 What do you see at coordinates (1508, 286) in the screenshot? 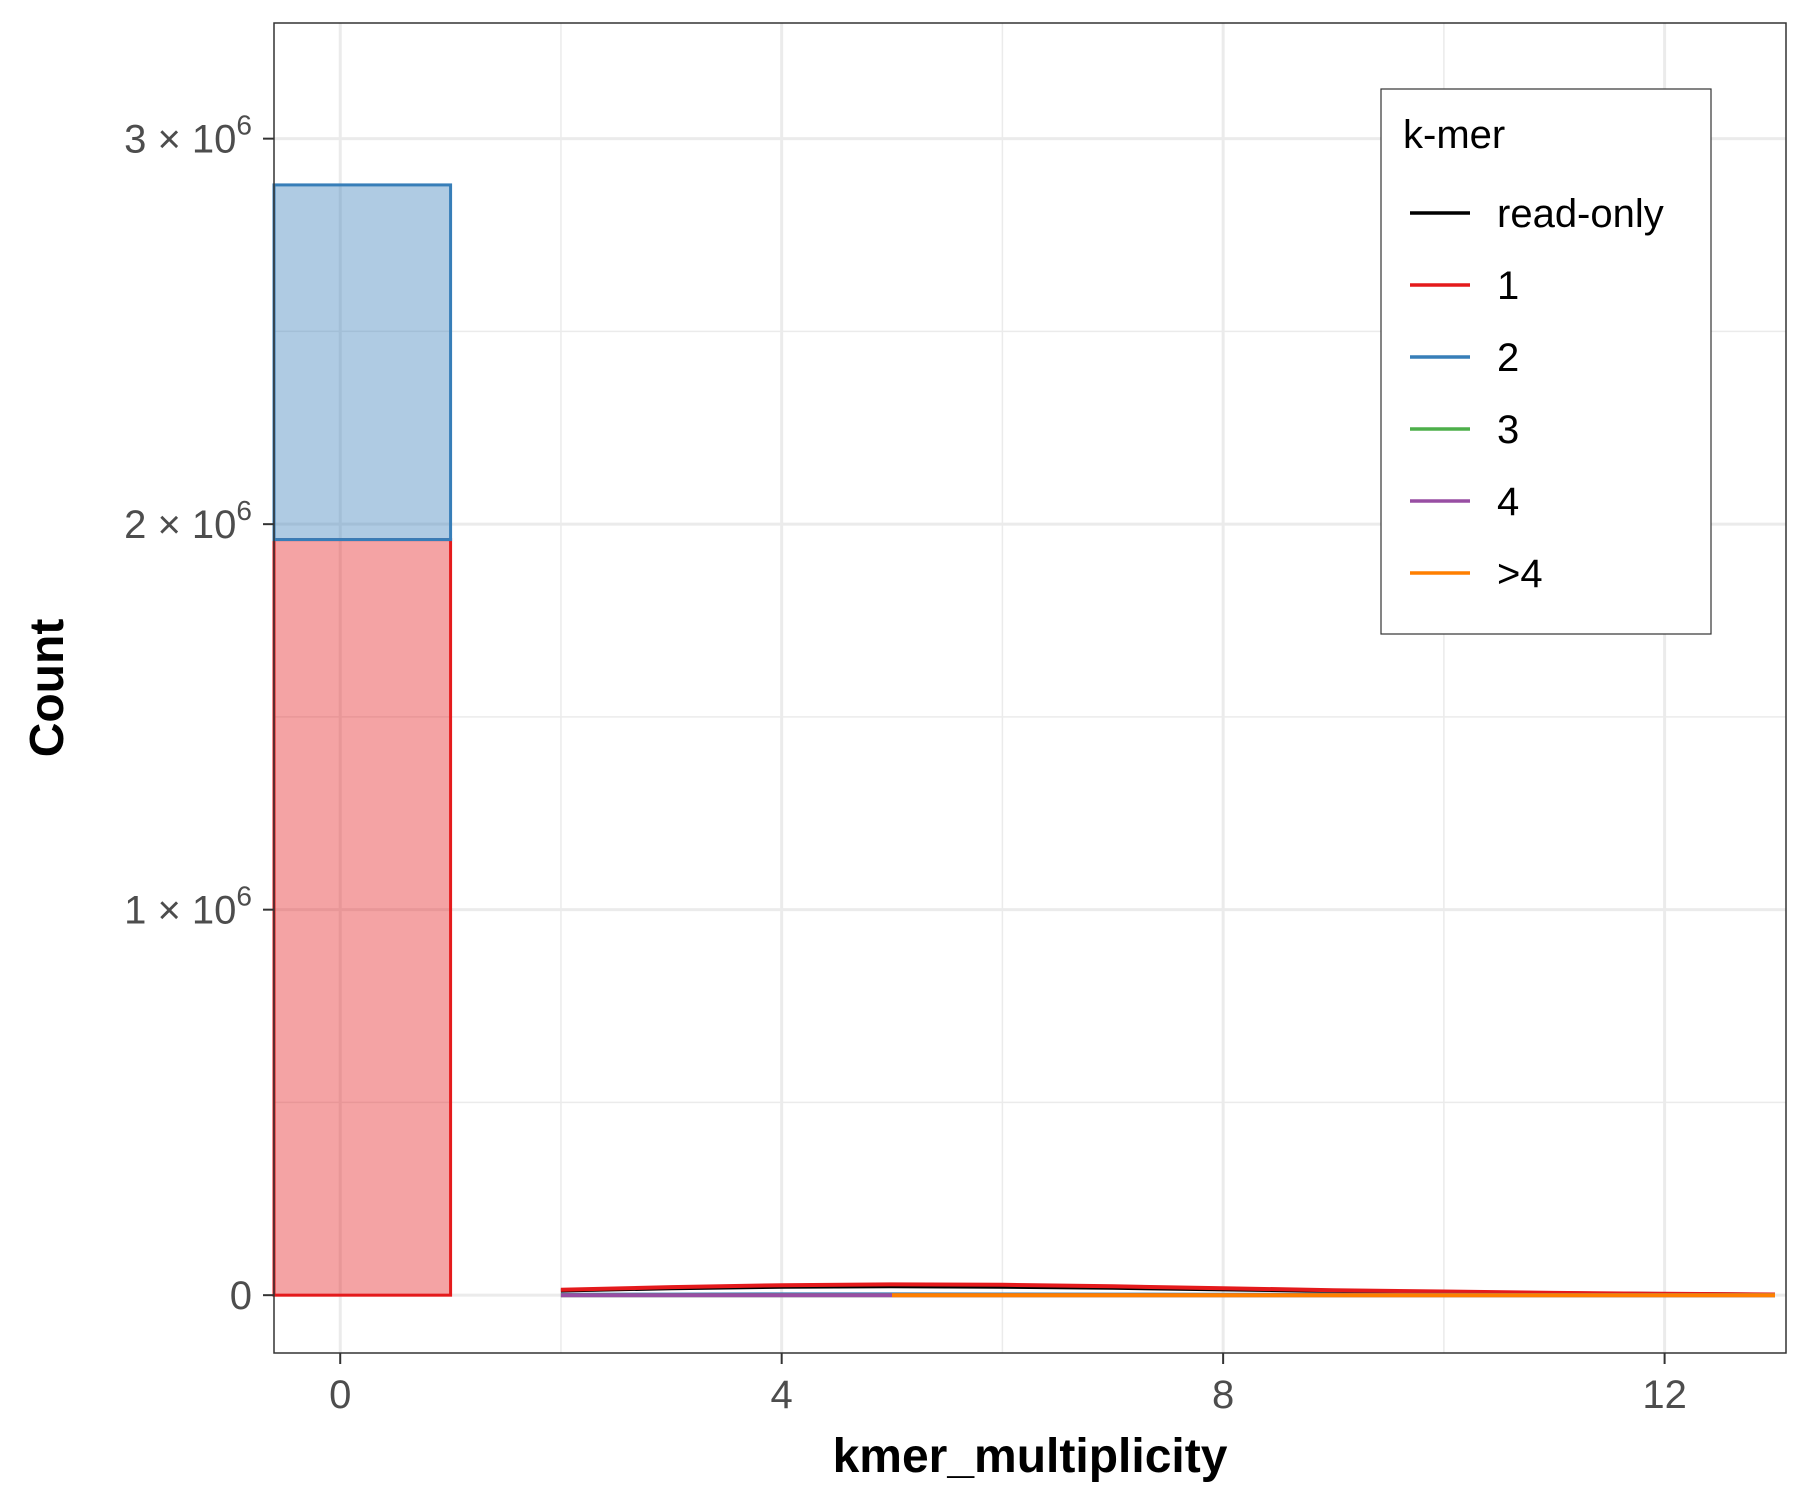
I see `legend-label: 1` at bounding box center [1508, 286].